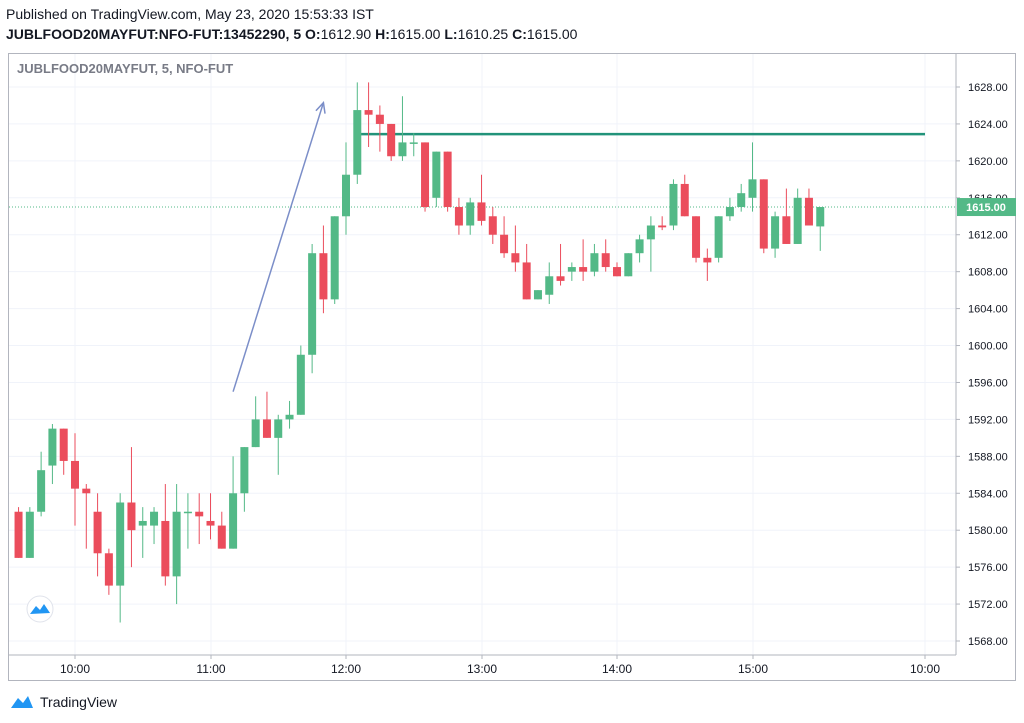 This screenshot has width=1024, height=723. What do you see at coordinates (346, 669) in the screenshot?
I see `x-tick-label: 12:00` at bounding box center [346, 669].